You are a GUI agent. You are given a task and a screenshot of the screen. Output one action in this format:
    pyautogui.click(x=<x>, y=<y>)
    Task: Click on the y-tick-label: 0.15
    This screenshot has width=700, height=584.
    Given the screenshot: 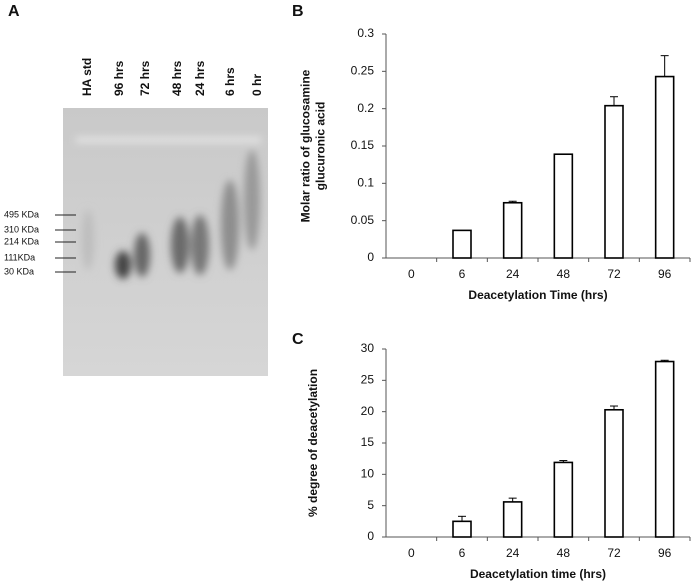 What is the action you would take?
    pyautogui.click(x=363, y=145)
    